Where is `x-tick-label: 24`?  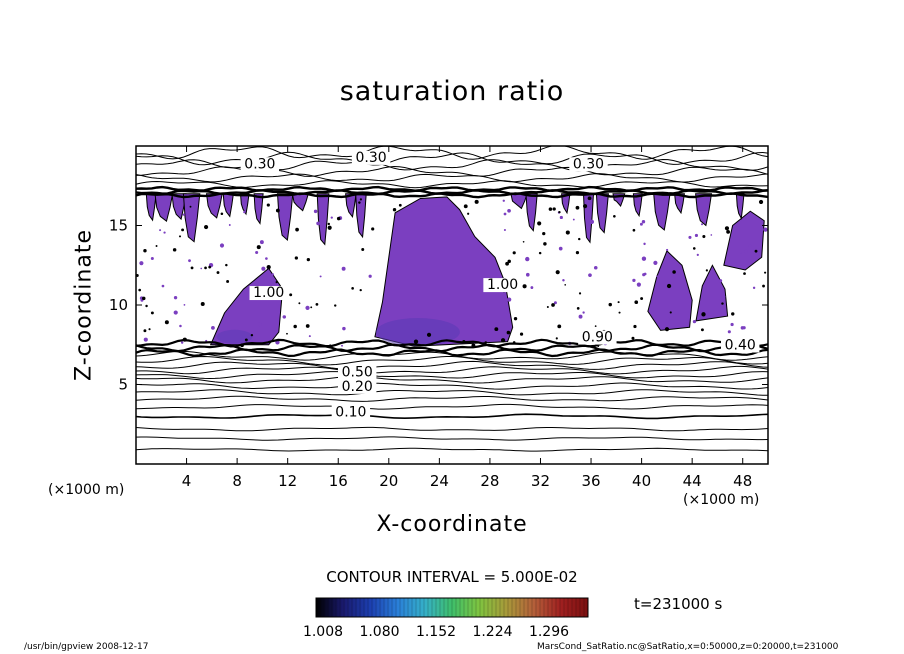
x-tick-label: 24 is located at coordinates (439, 481).